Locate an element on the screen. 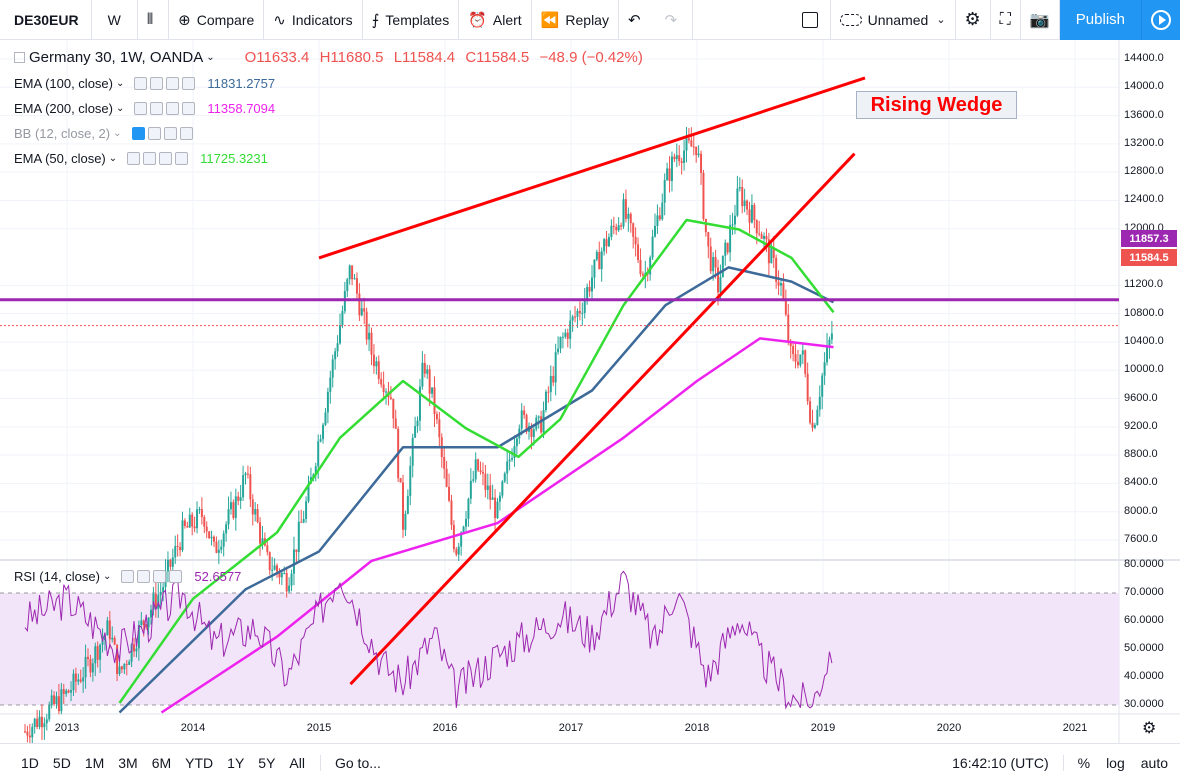 This screenshot has width=1180, height=782. select-button is located at coordinates (810, 20).